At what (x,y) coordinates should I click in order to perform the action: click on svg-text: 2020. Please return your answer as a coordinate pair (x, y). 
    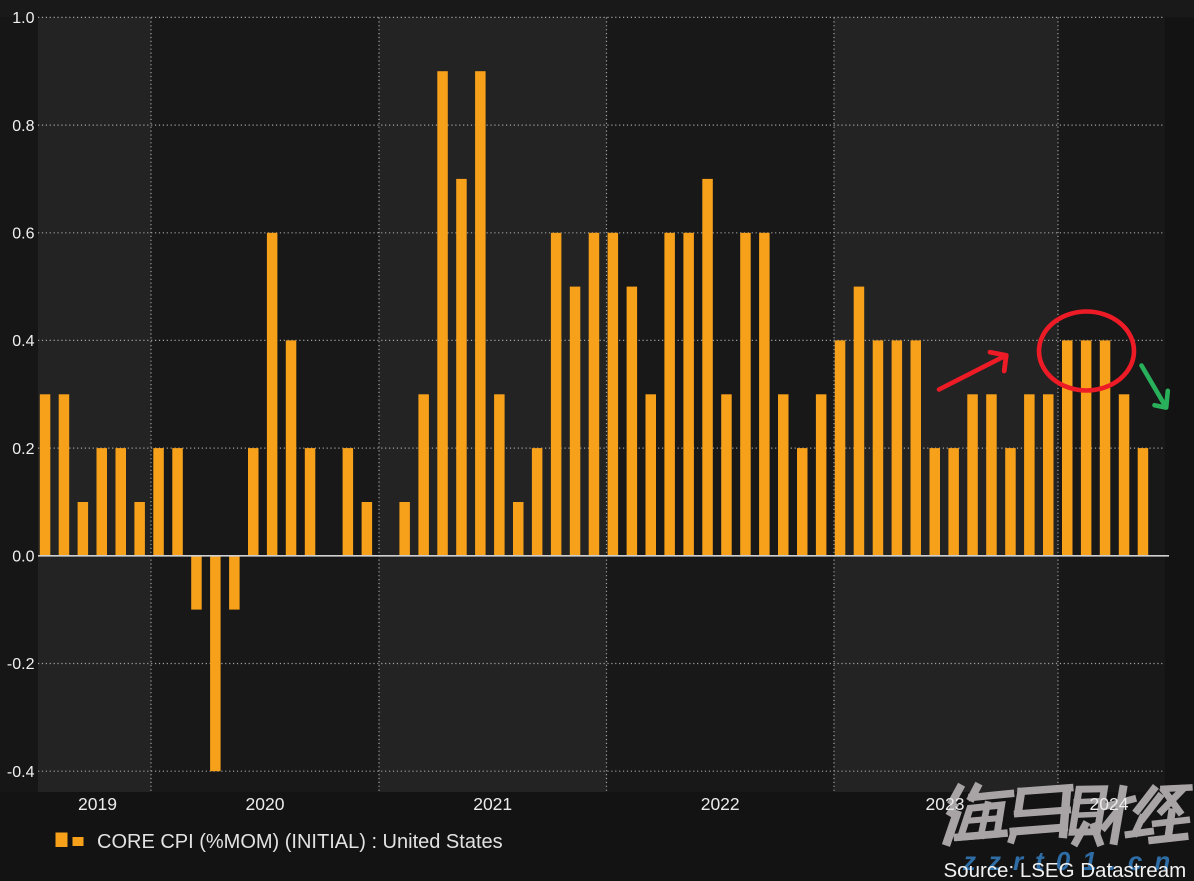
    Looking at the image, I should click on (265, 804).